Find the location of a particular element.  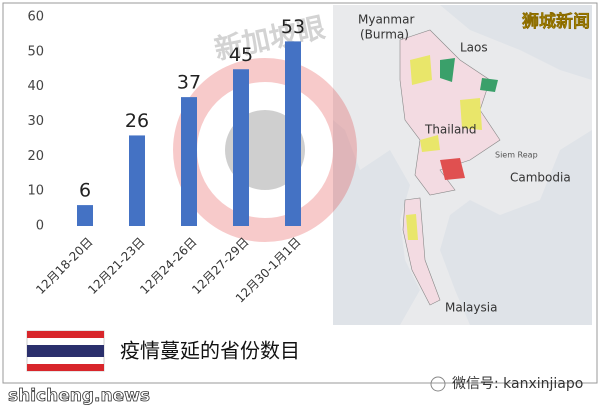

caption: 疫情蔓延的省份数目 is located at coordinates (210, 351).